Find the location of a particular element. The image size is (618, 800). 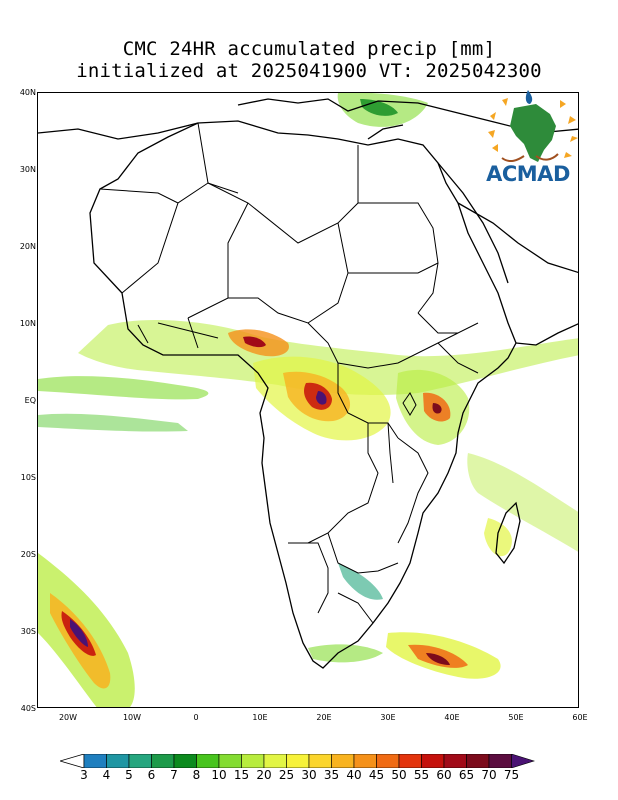

acmad-logo-icon is located at coordinates (533, 126).